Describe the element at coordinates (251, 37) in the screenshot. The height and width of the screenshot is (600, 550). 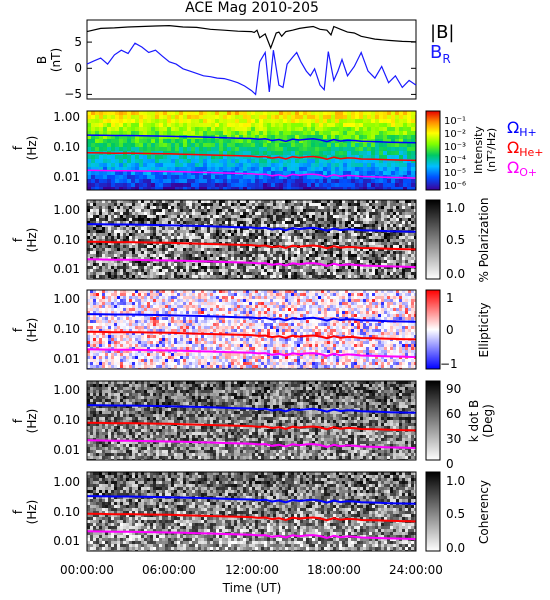
I see `series-absB-line` at that location.